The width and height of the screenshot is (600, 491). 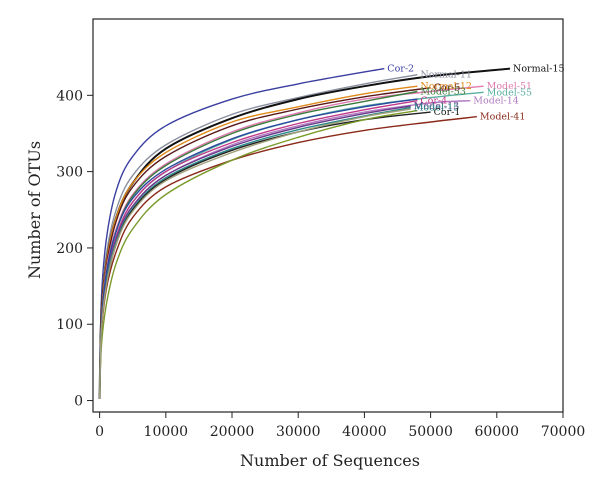 I want to click on x-tick-label: 60000, so click(x=497, y=432).